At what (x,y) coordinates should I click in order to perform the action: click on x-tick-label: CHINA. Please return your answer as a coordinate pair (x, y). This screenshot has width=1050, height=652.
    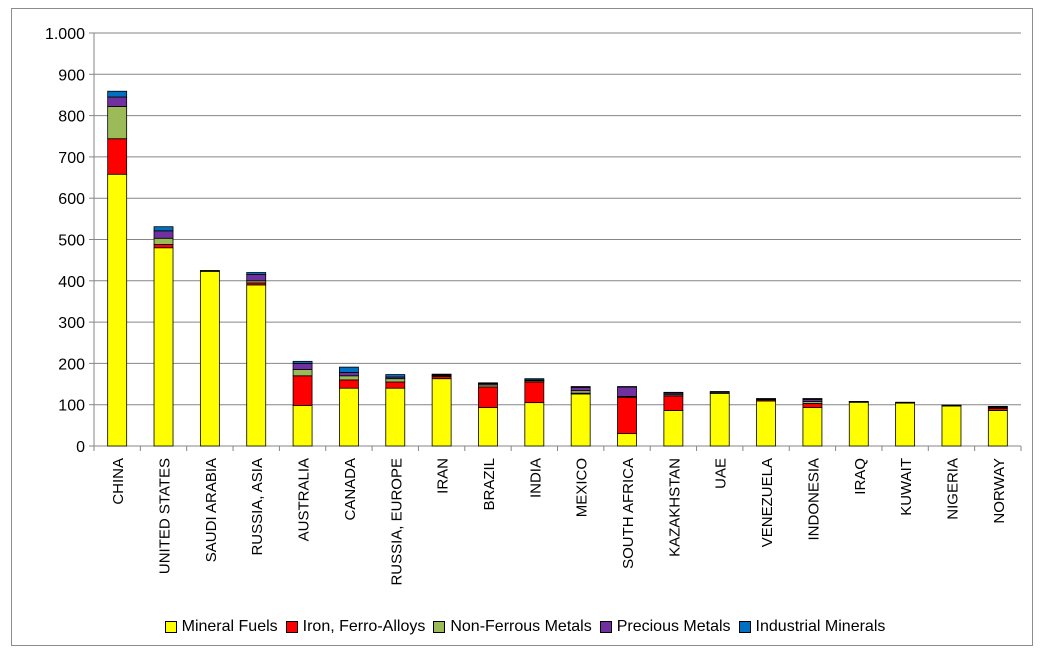
    Looking at the image, I should click on (118, 481).